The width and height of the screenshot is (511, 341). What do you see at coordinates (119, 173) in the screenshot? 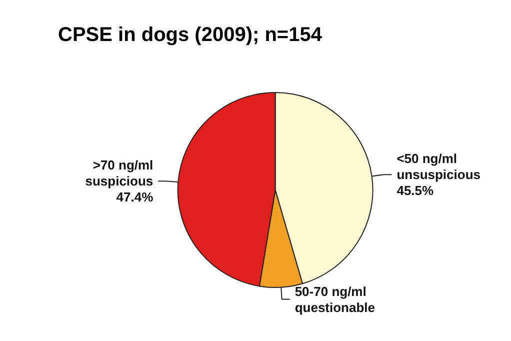
I see `slice-label: >70 ng/ml suspicious` at bounding box center [119, 173].